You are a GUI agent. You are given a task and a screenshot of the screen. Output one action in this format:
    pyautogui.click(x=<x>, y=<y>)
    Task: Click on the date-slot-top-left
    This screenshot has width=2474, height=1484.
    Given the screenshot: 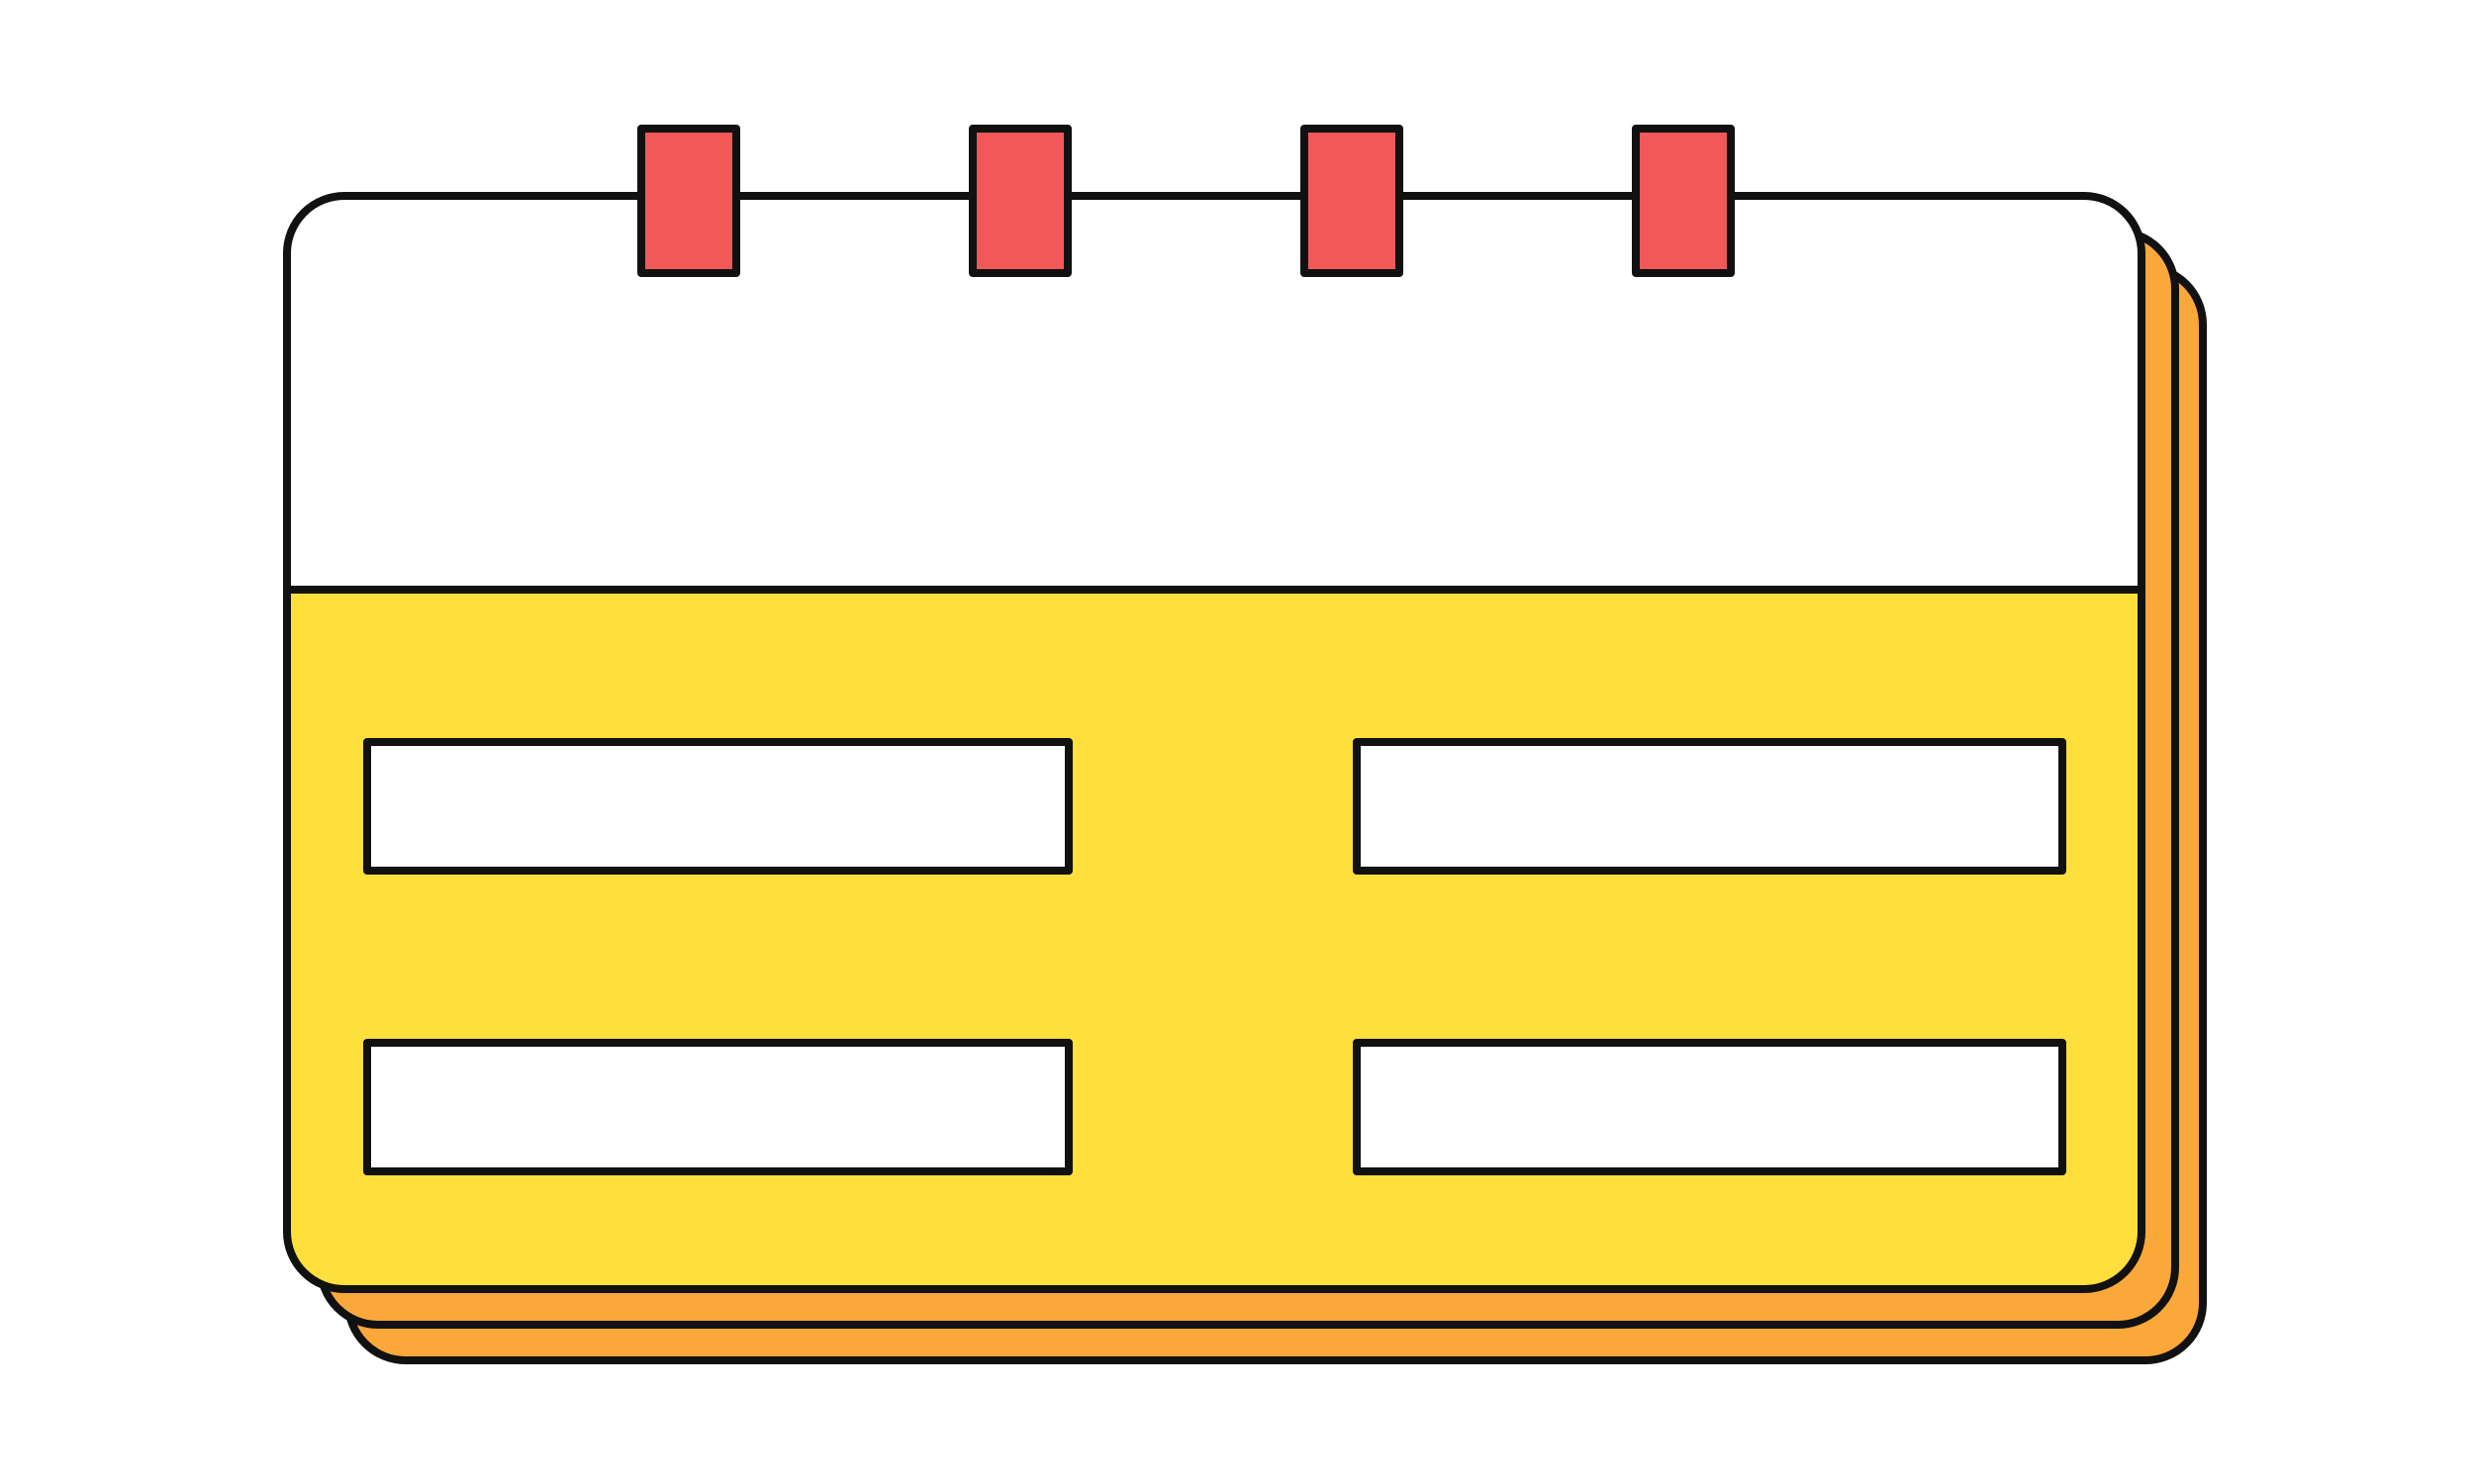 What is the action you would take?
    pyautogui.click(x=718, y=806)
    